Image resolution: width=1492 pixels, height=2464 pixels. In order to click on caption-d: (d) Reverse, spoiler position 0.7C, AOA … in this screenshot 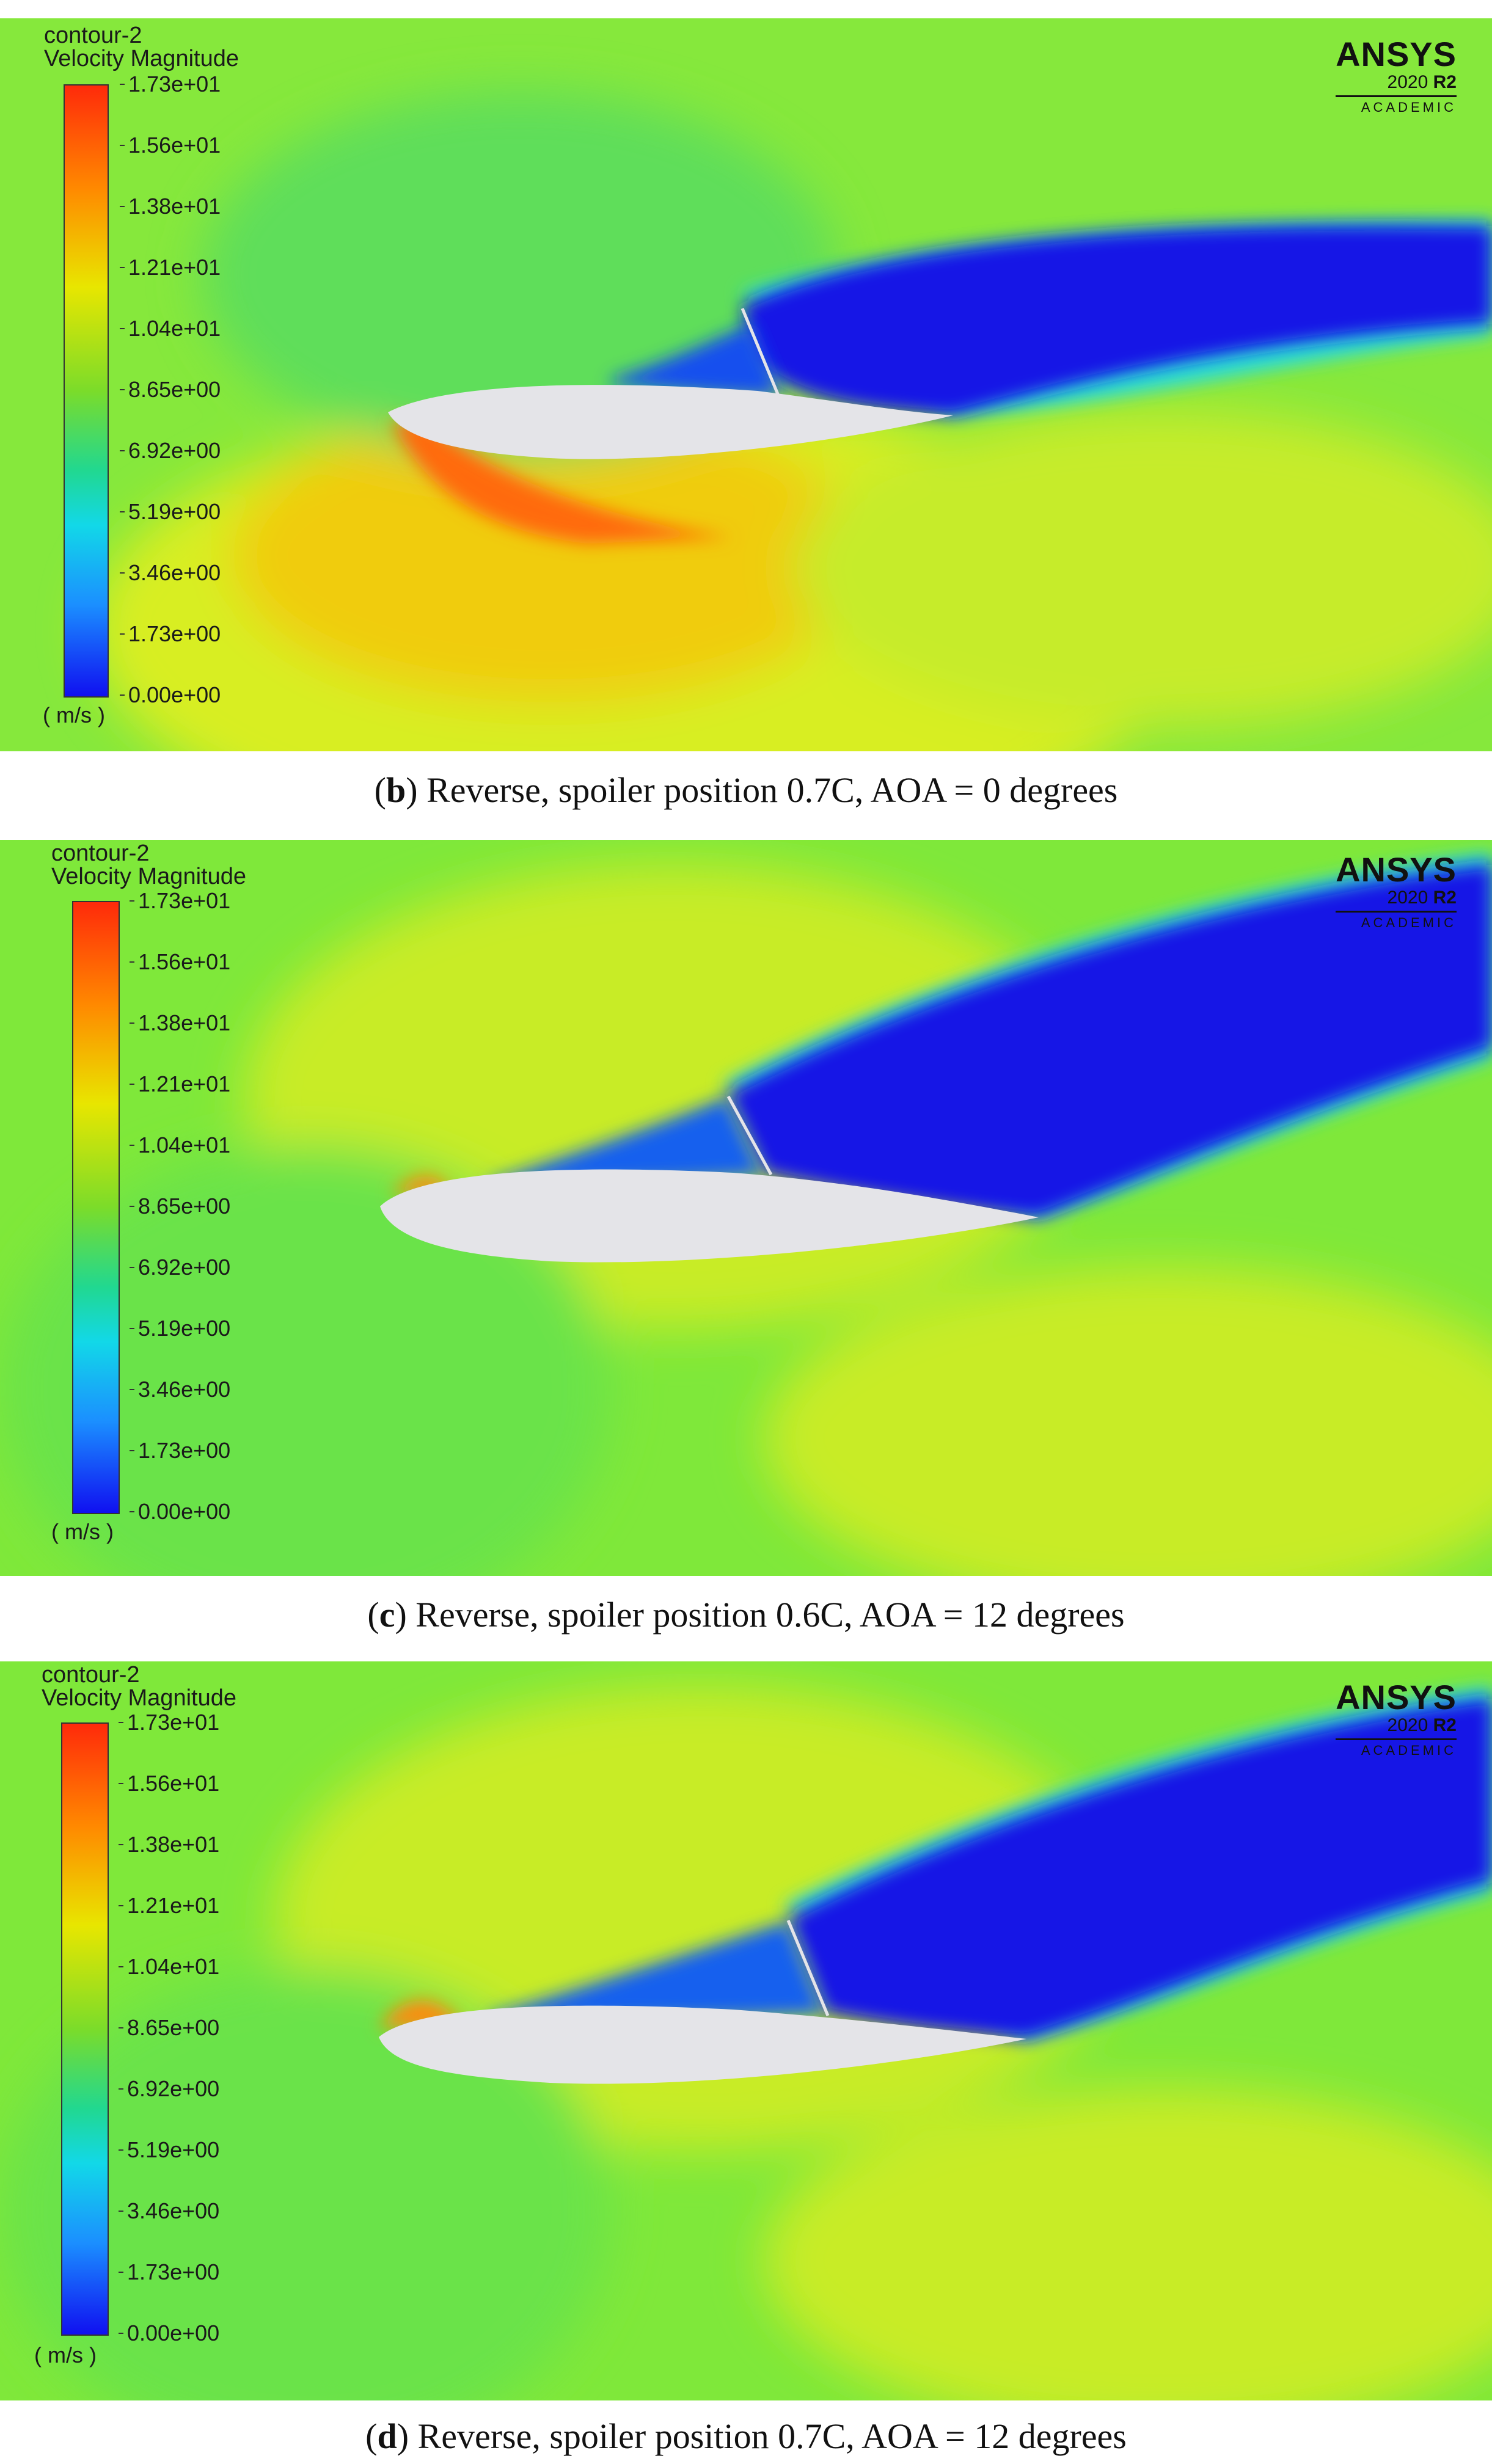, I will do `click(746, 2436)`.